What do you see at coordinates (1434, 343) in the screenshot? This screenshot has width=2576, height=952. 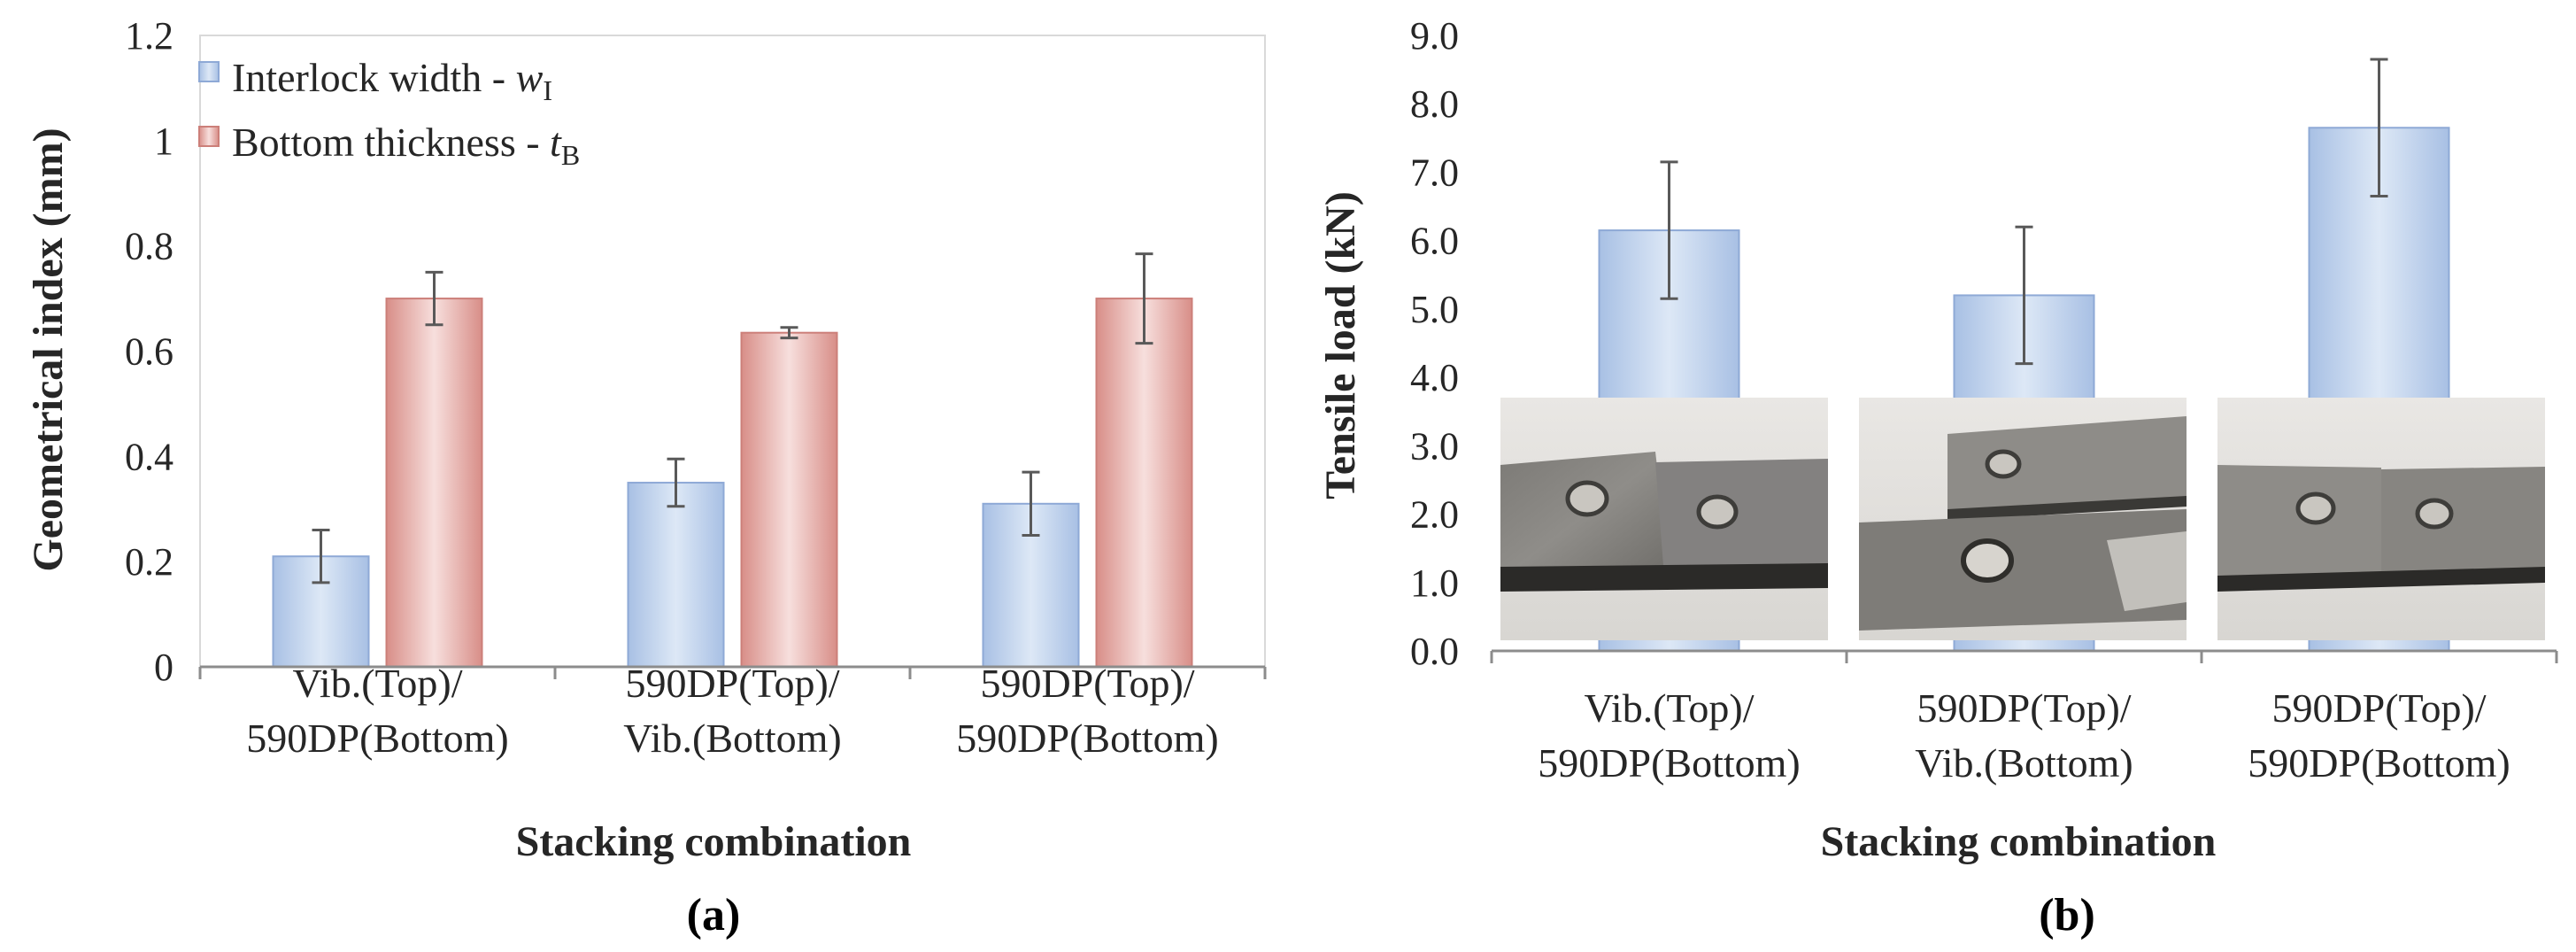 I see `y-tick-labels-b: 0.0 1.0 2.0 3.0 4.0 5.0 6.0 7.0 8.0 9.0` at bounding box center [1434, 343].